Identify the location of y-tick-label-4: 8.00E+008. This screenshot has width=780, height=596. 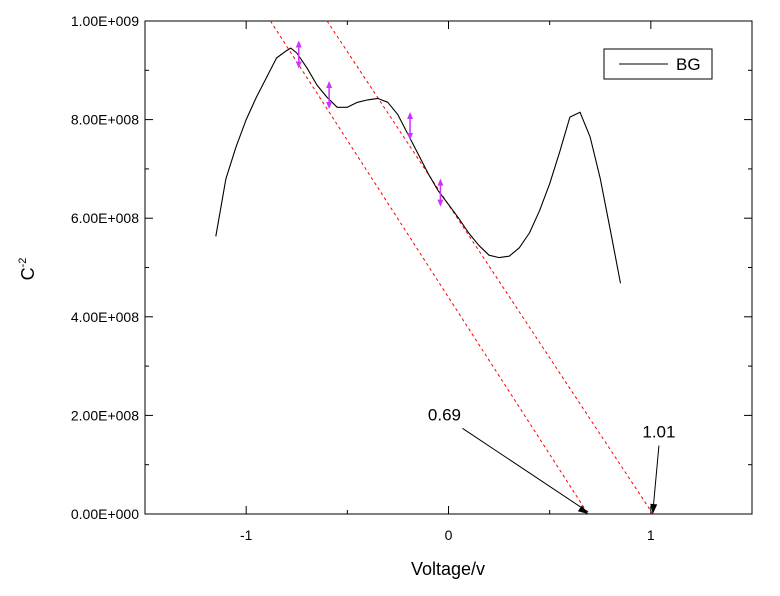
(105, 120).